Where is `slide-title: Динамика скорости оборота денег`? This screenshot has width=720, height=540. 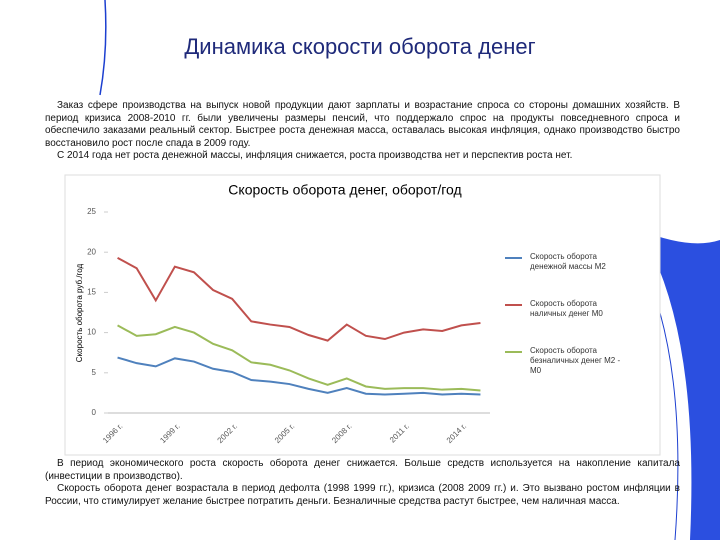
slide-title: Динамика скорости оборота денег is located at coordinates (360, 46).